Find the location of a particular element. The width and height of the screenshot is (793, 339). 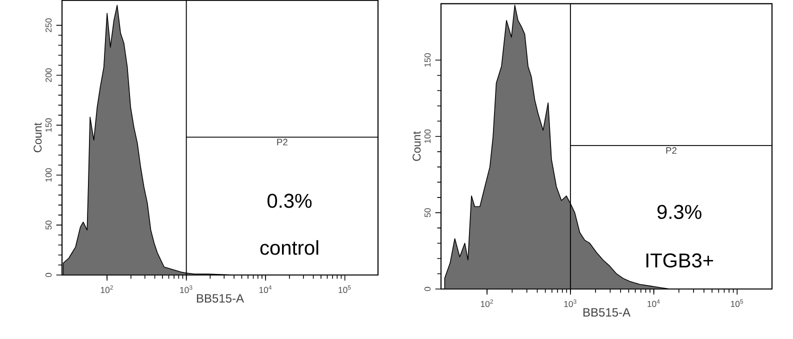

annotation: 9.3% is located at coordinates (679, 212).